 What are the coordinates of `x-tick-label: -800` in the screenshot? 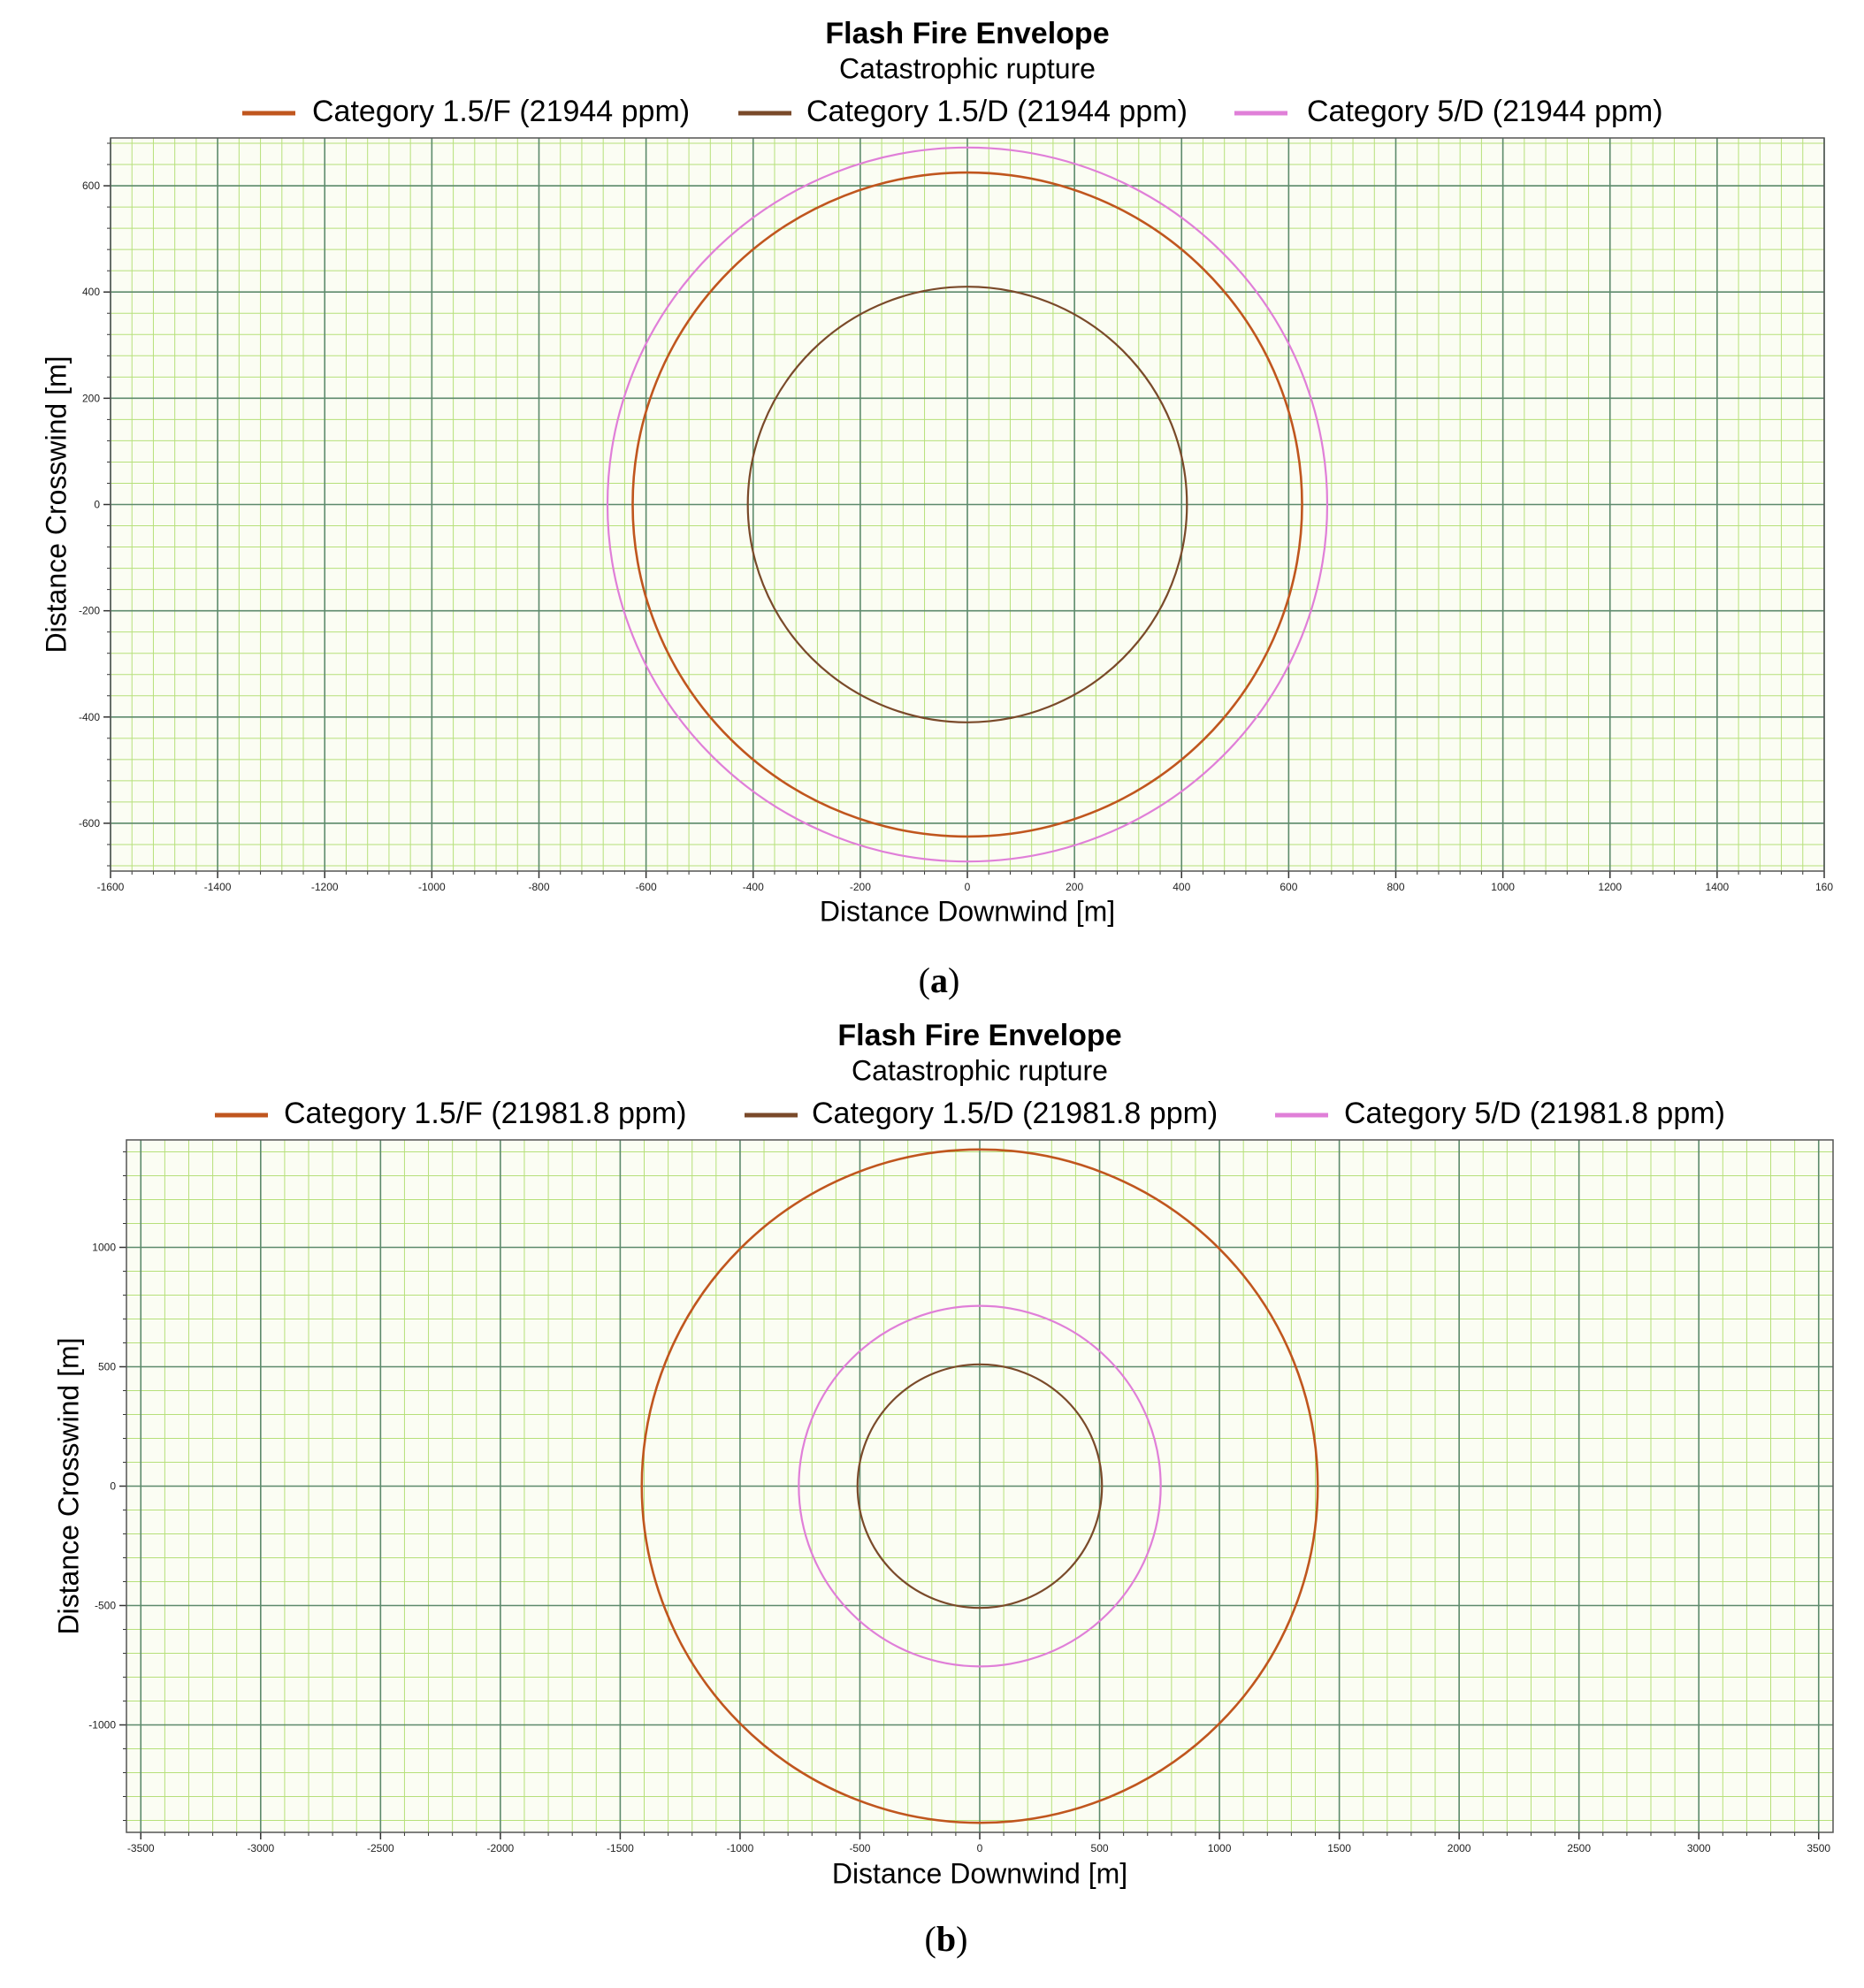 It's located at (538, 887).